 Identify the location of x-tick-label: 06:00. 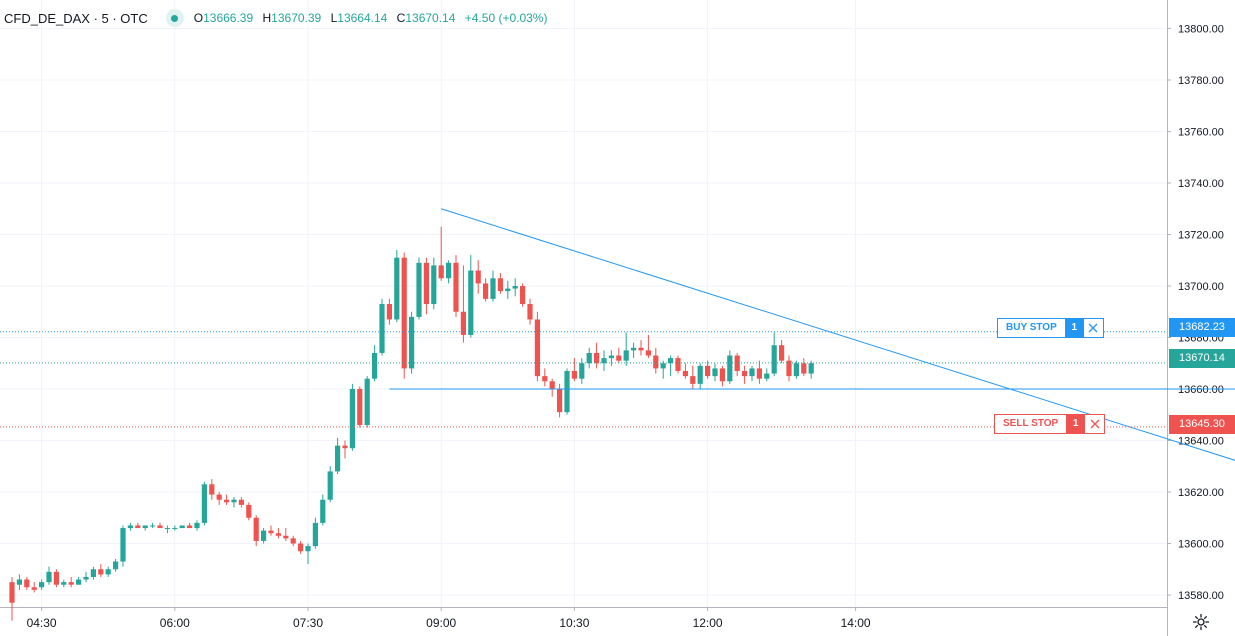
(175, 623).